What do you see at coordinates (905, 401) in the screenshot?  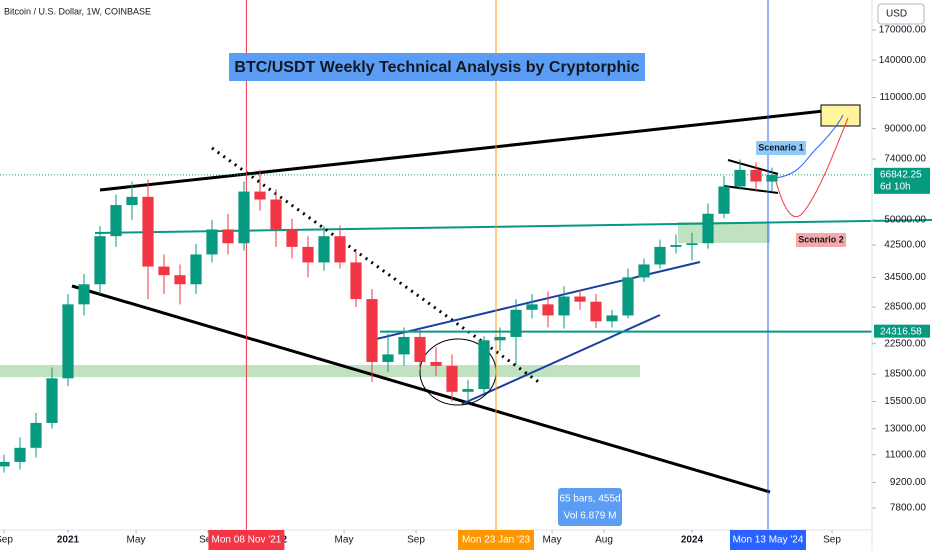 I see `y-tick-label: 15500.00` at bounding box center [905, 401].